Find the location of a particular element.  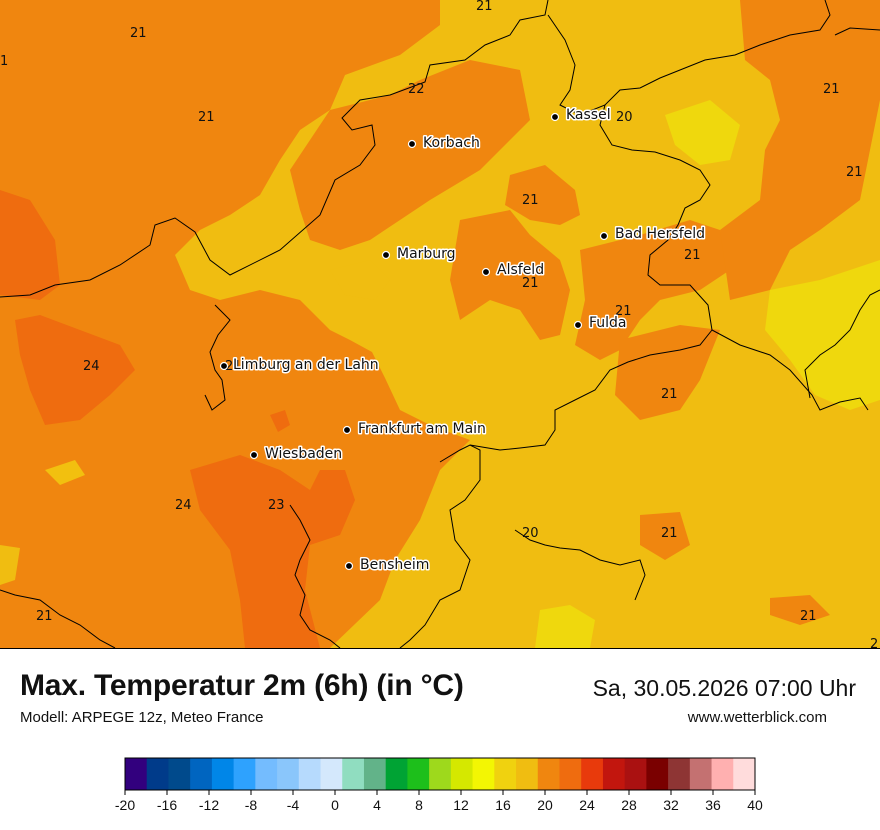

field-zone-20-22-sw-edge is located at coordinates (10, 565).